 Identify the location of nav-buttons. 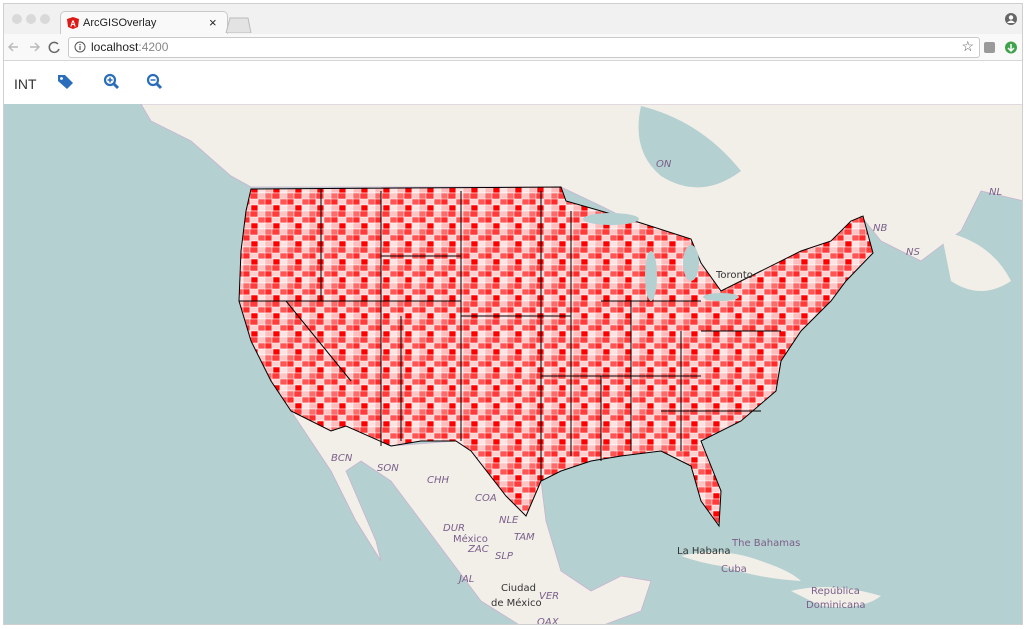
(34, 47).